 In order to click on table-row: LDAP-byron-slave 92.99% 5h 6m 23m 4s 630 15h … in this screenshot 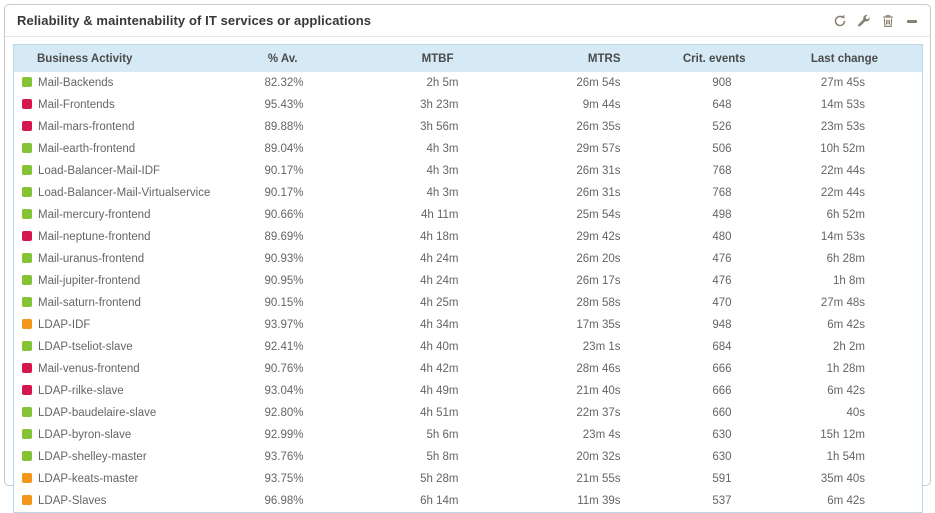, I will do `click(468, 435)`.